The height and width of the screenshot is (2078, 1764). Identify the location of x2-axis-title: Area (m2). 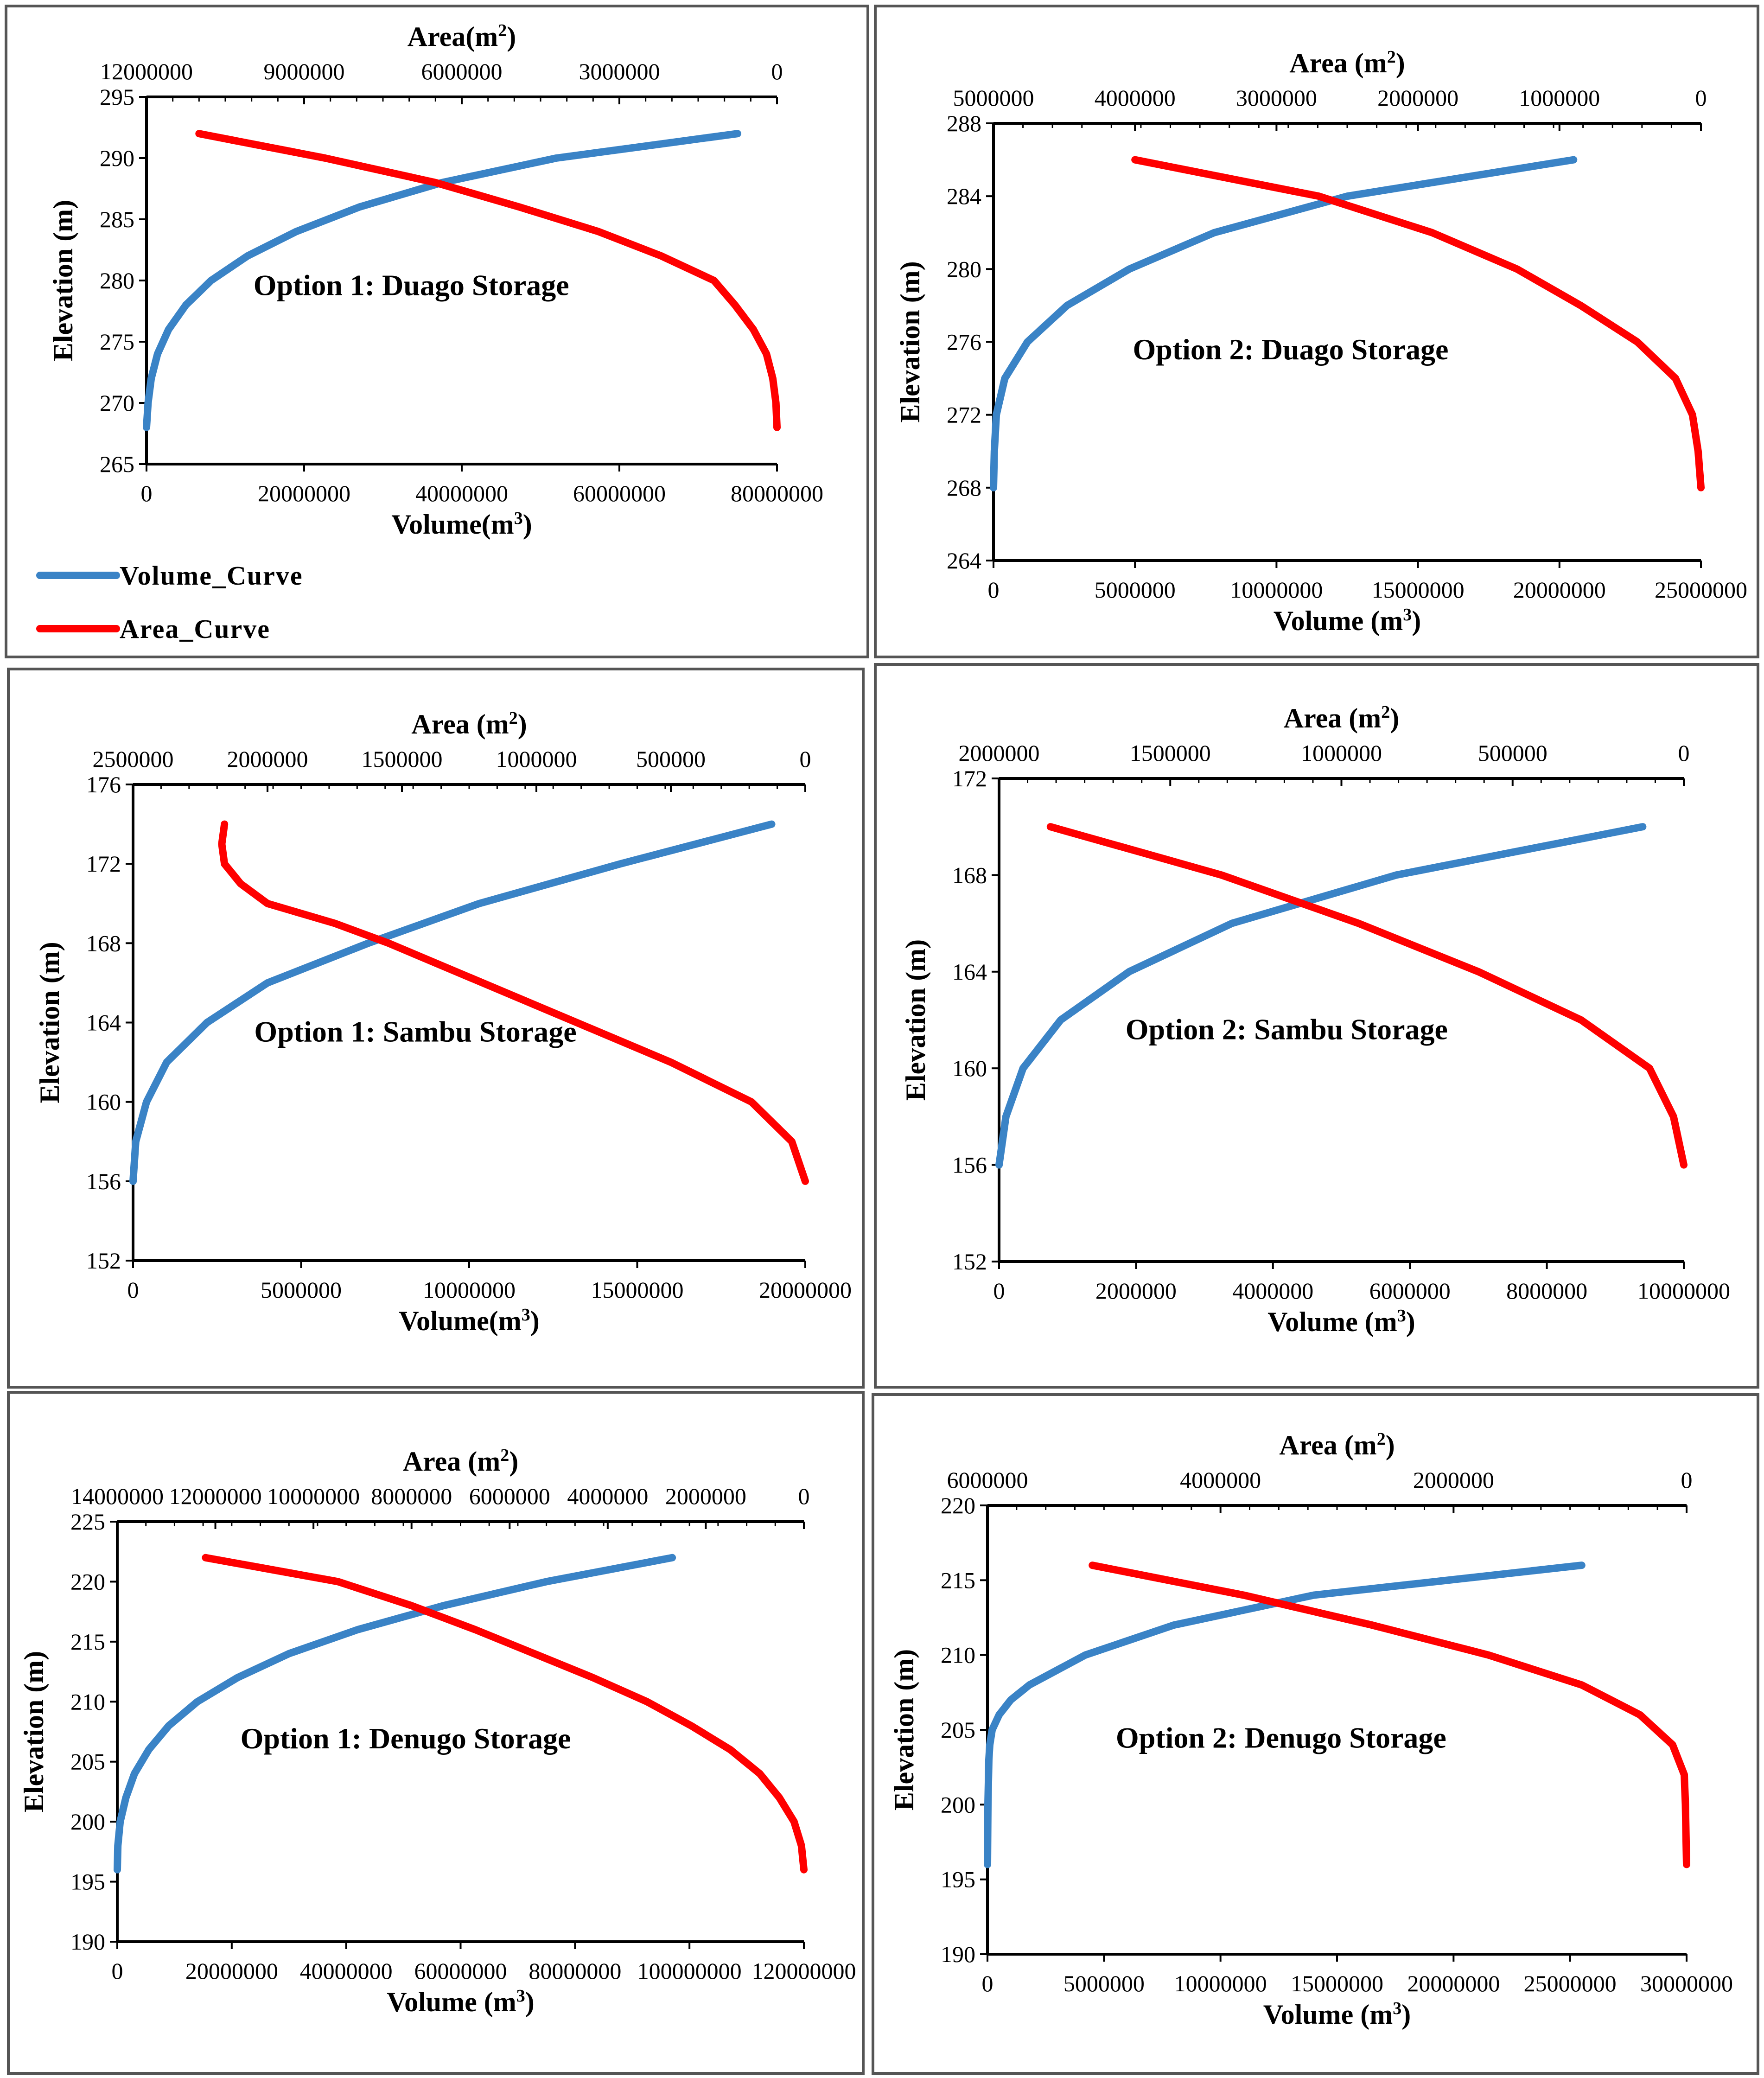
(469, 724).